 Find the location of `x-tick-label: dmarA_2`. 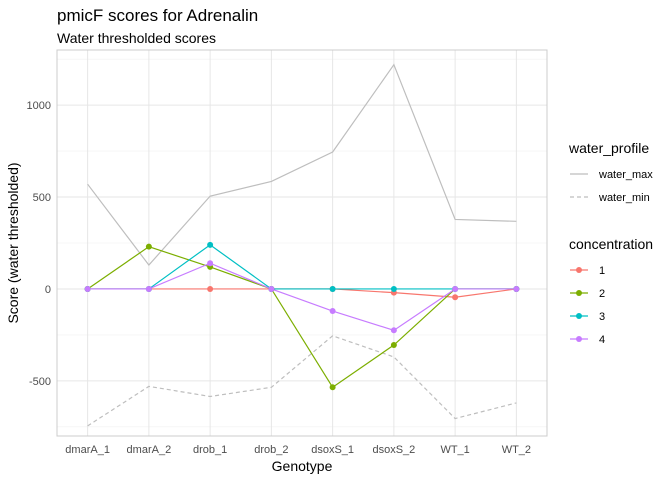

x-tick-label: dmarA_2 is located at coordinates (149, 450).